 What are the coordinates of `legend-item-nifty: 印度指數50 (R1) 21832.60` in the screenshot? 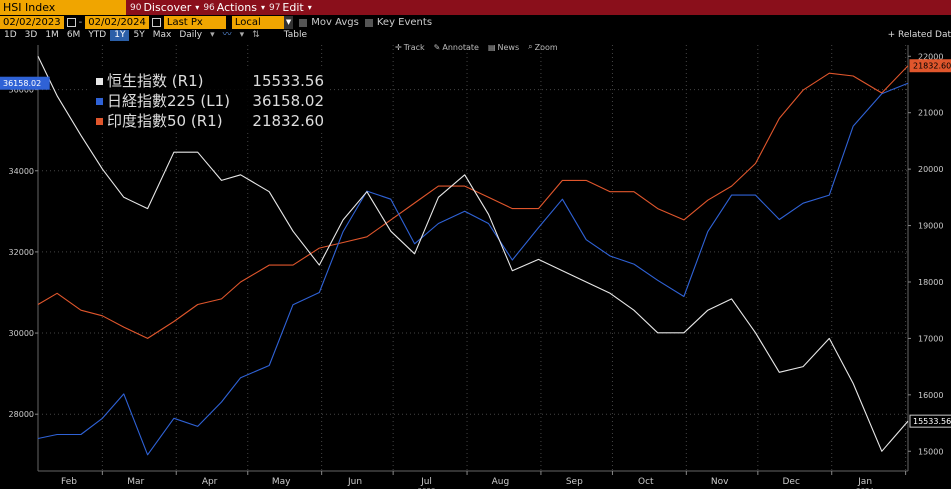 It's located at (210, 121).